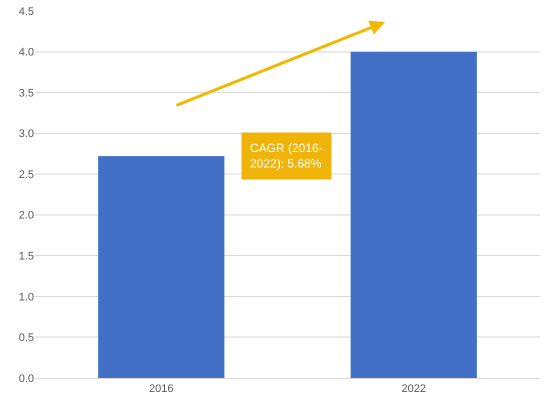 The height and width of the screenshot is (407, 550). I want to click on y-tick-label: 1.0, so click(26, 297).